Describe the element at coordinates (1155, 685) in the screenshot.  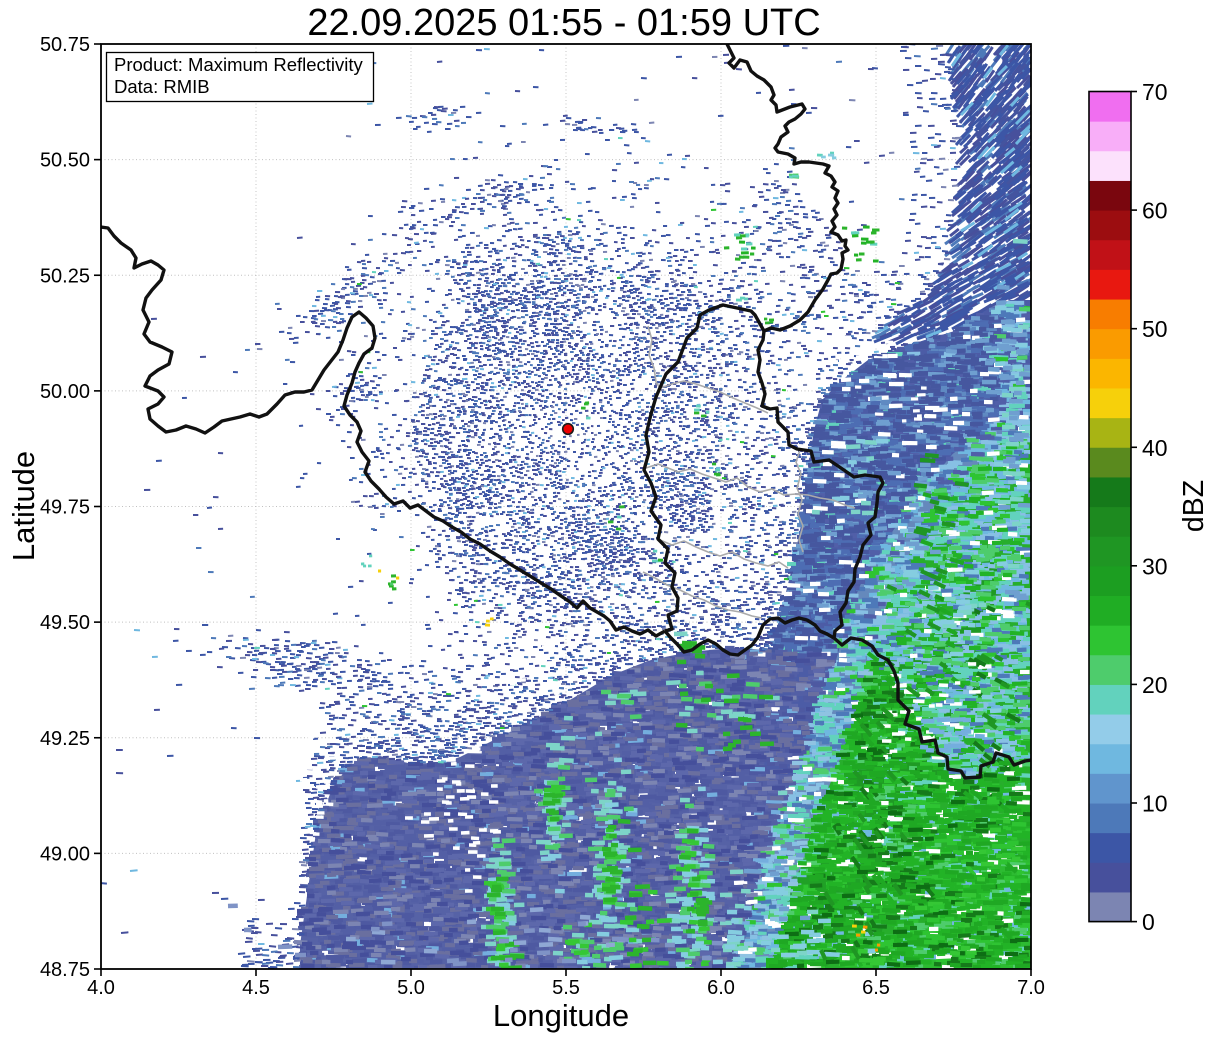
I see `svg-text: 20` at that location.